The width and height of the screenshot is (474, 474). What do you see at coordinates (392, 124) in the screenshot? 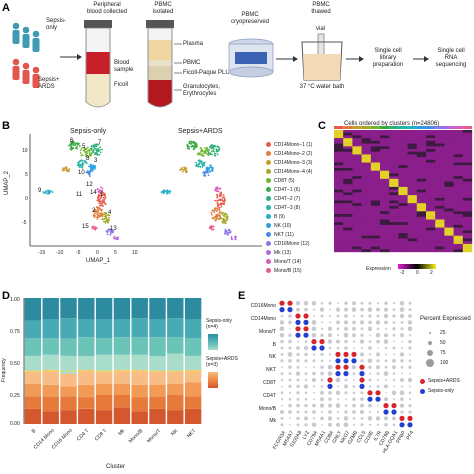
I see `heatmap-title: Cells ordered by clusters (n=24806)` at bounding box center [392, 124].